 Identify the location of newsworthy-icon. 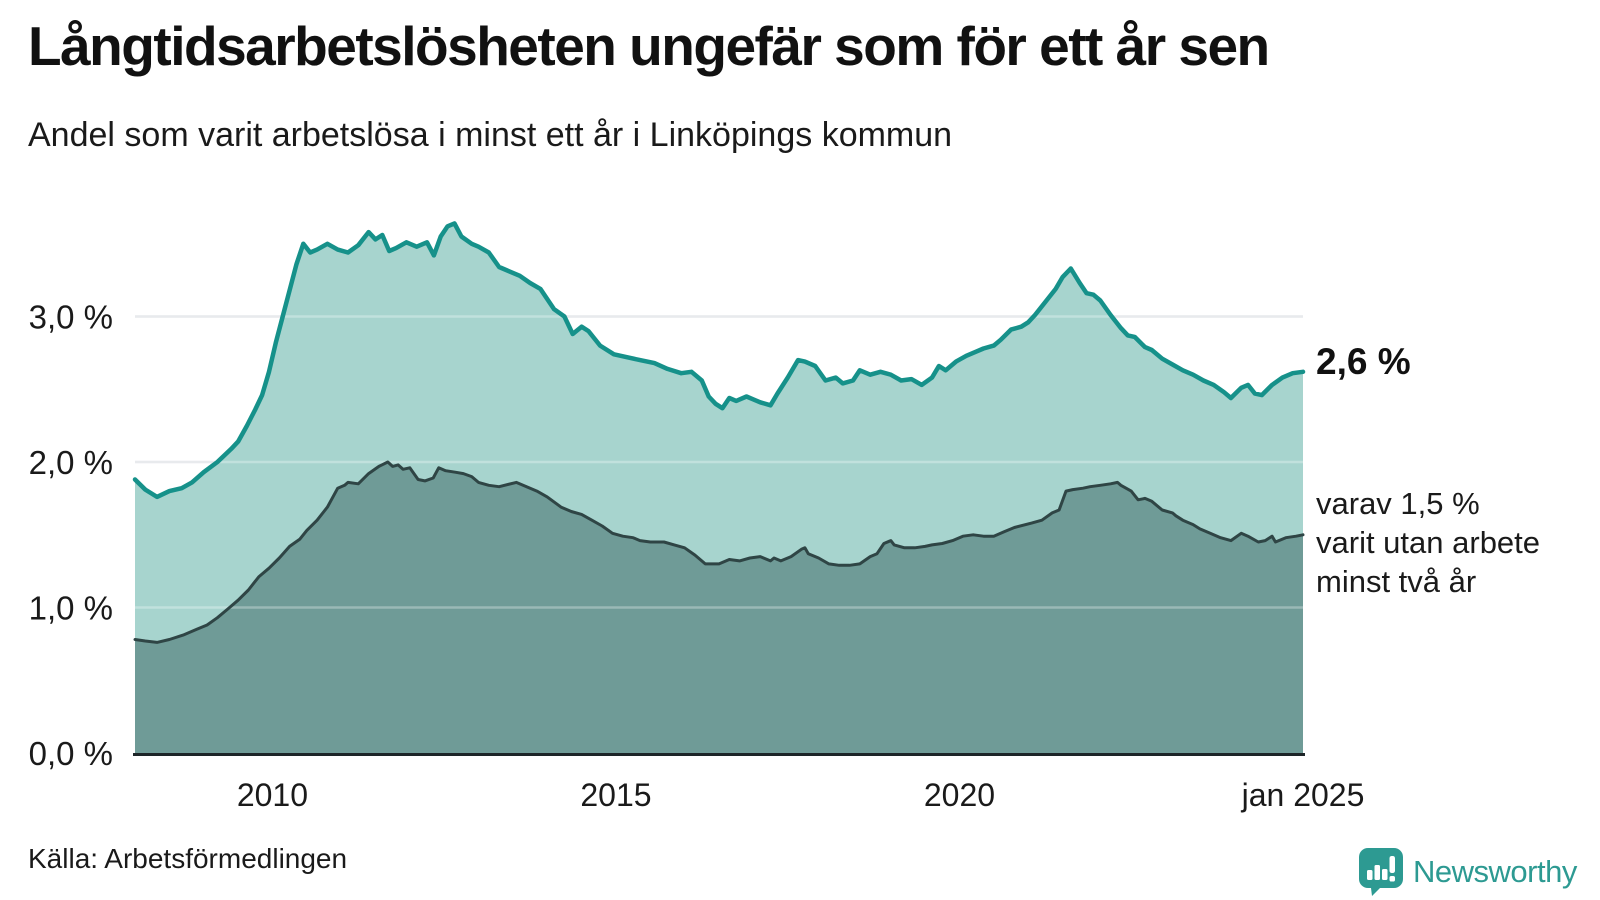
(1381, 872).